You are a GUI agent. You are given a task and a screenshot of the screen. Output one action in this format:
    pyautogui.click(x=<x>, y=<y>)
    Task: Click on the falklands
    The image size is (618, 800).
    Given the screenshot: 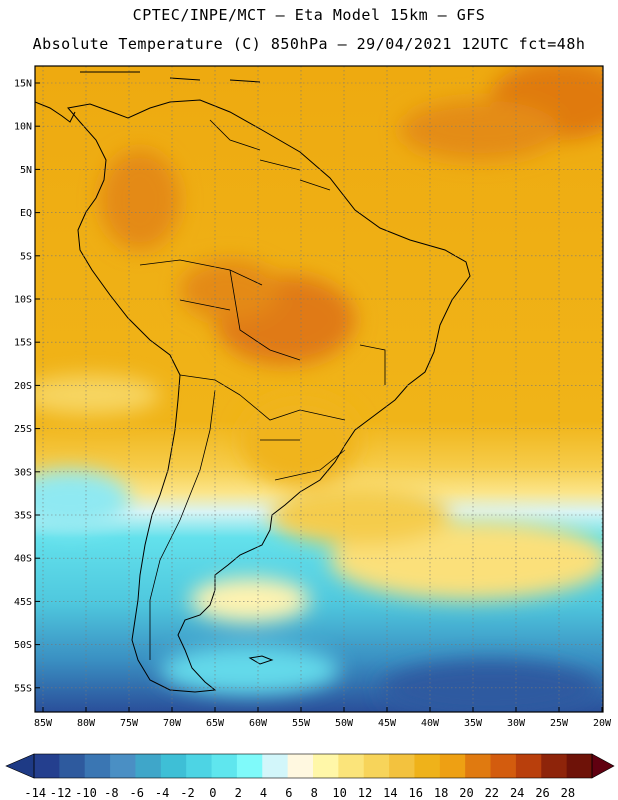 What is the action you would take?
    pyautogui.click(x=261, y=660)
    